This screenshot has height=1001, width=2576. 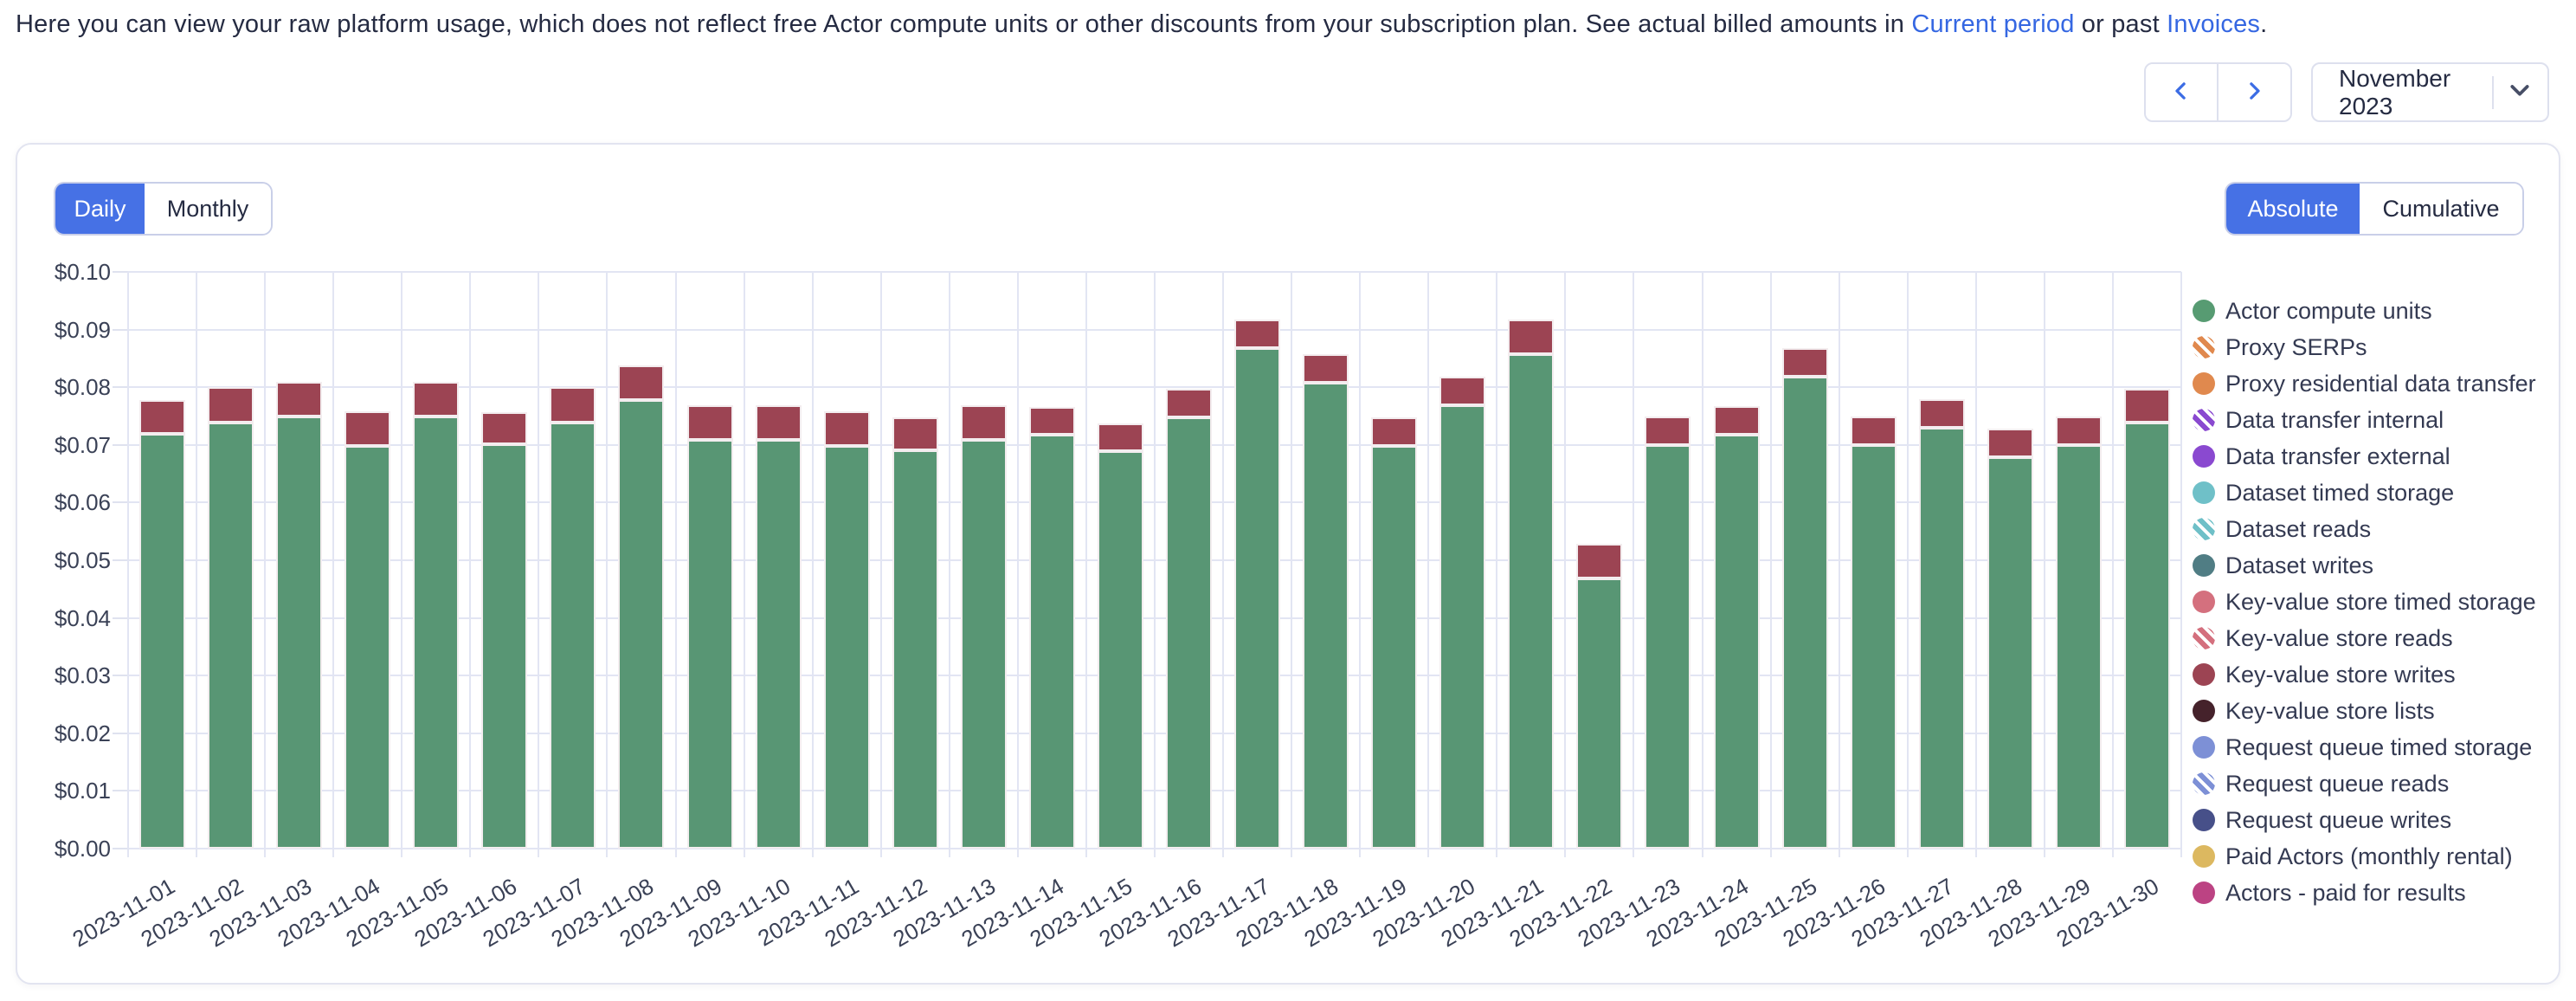 What do you see at coordinates (2374, 783) in the screenshot?
I see `legend-item: Request queue reads` at bounding box center [2374, 783].